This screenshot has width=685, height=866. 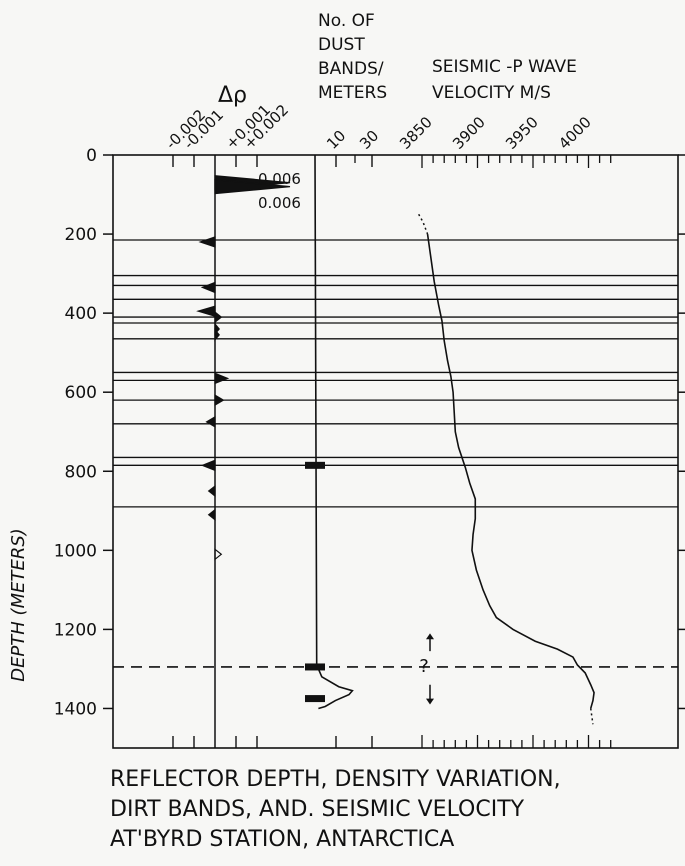 What do you see at coordinates (232, 95) in the screenshot?
I see `density-label: Δρ` at bounding box center [232, 95].